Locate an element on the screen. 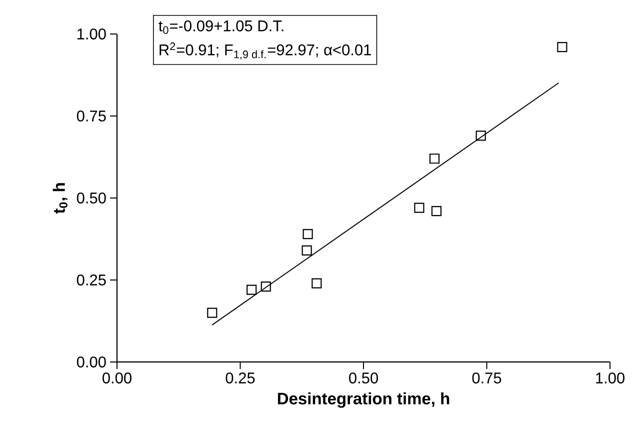  x-tick-label: 0.50 is located at coordinates (363, 378).